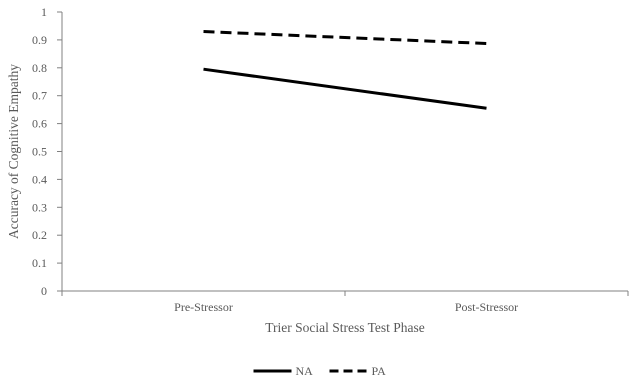  What do you see at coordinates (203, 307) in the screenshot?
I see `x-tick-label: Pre-Stressor` at bounding box center [203, 307].